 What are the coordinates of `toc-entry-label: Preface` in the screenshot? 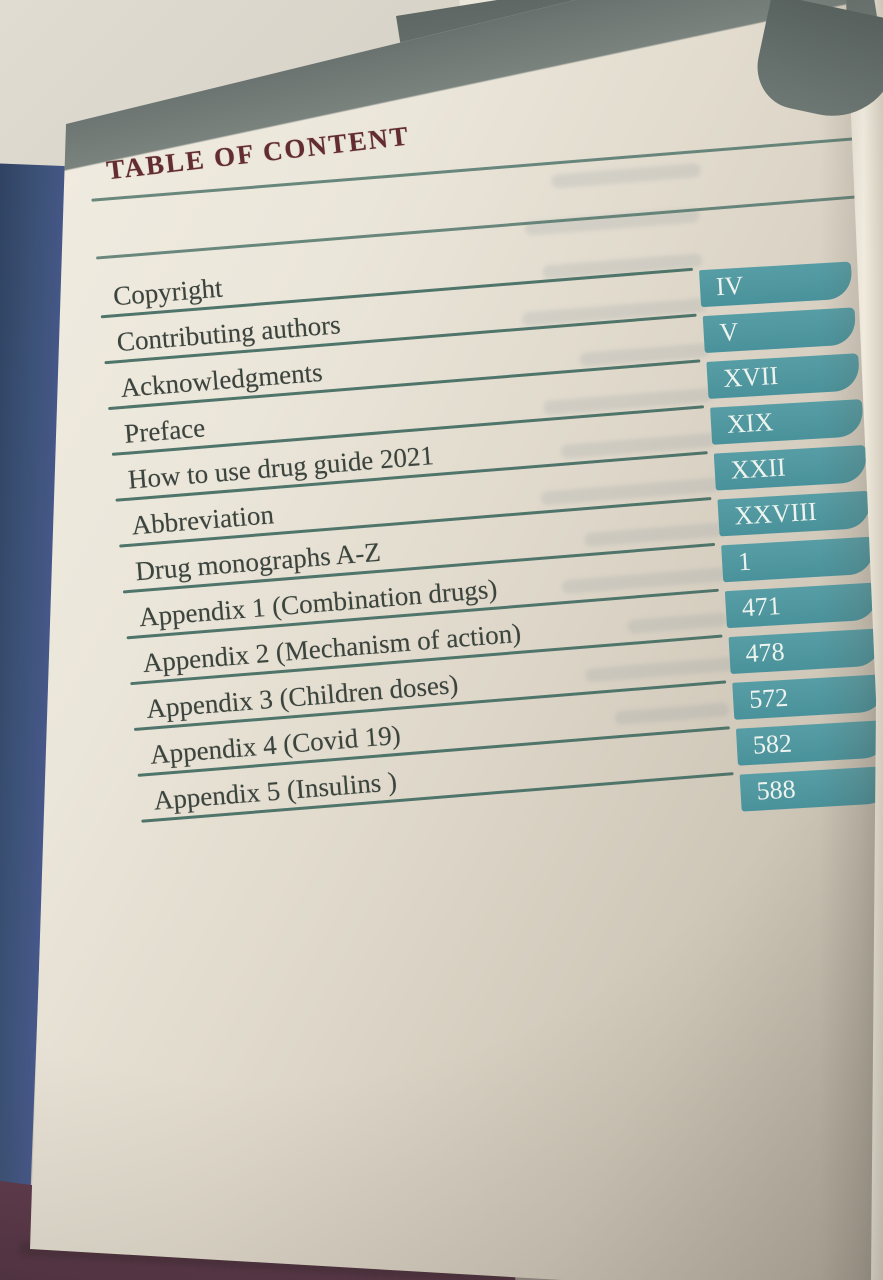 It's located at (165, 430).